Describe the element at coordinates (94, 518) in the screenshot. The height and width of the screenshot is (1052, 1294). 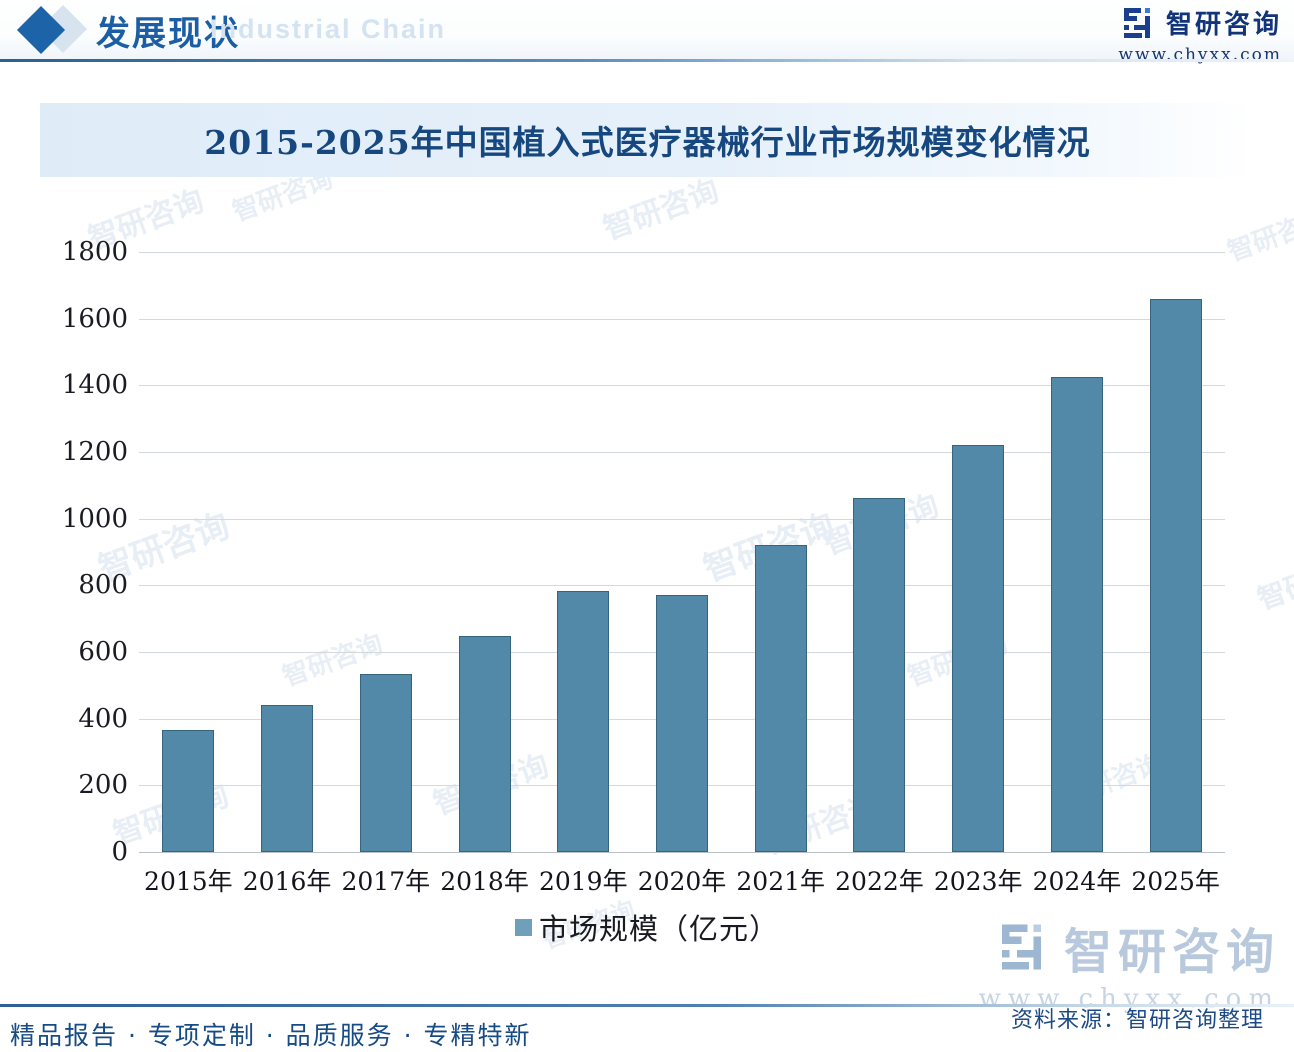
I see `y-axis-tick-label: 1000` at that location.